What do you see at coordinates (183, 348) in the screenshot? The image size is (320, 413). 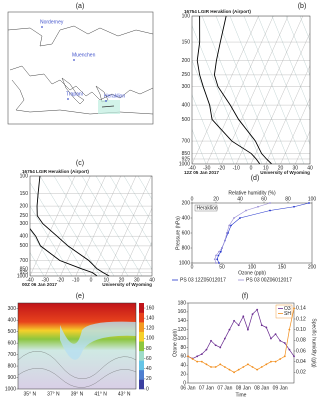 I see `y-tick-label: 80` at bounding box center [183, 348].